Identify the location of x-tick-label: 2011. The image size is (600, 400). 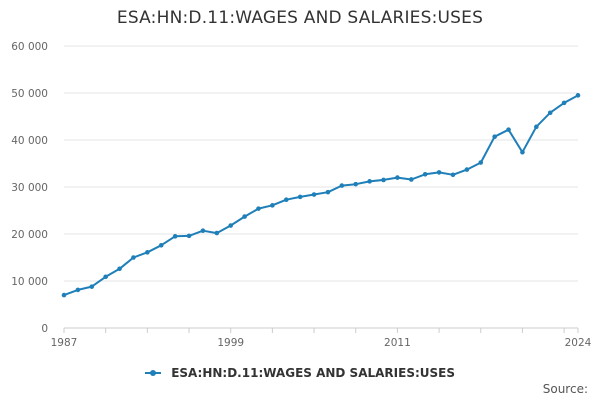
(397, 343).